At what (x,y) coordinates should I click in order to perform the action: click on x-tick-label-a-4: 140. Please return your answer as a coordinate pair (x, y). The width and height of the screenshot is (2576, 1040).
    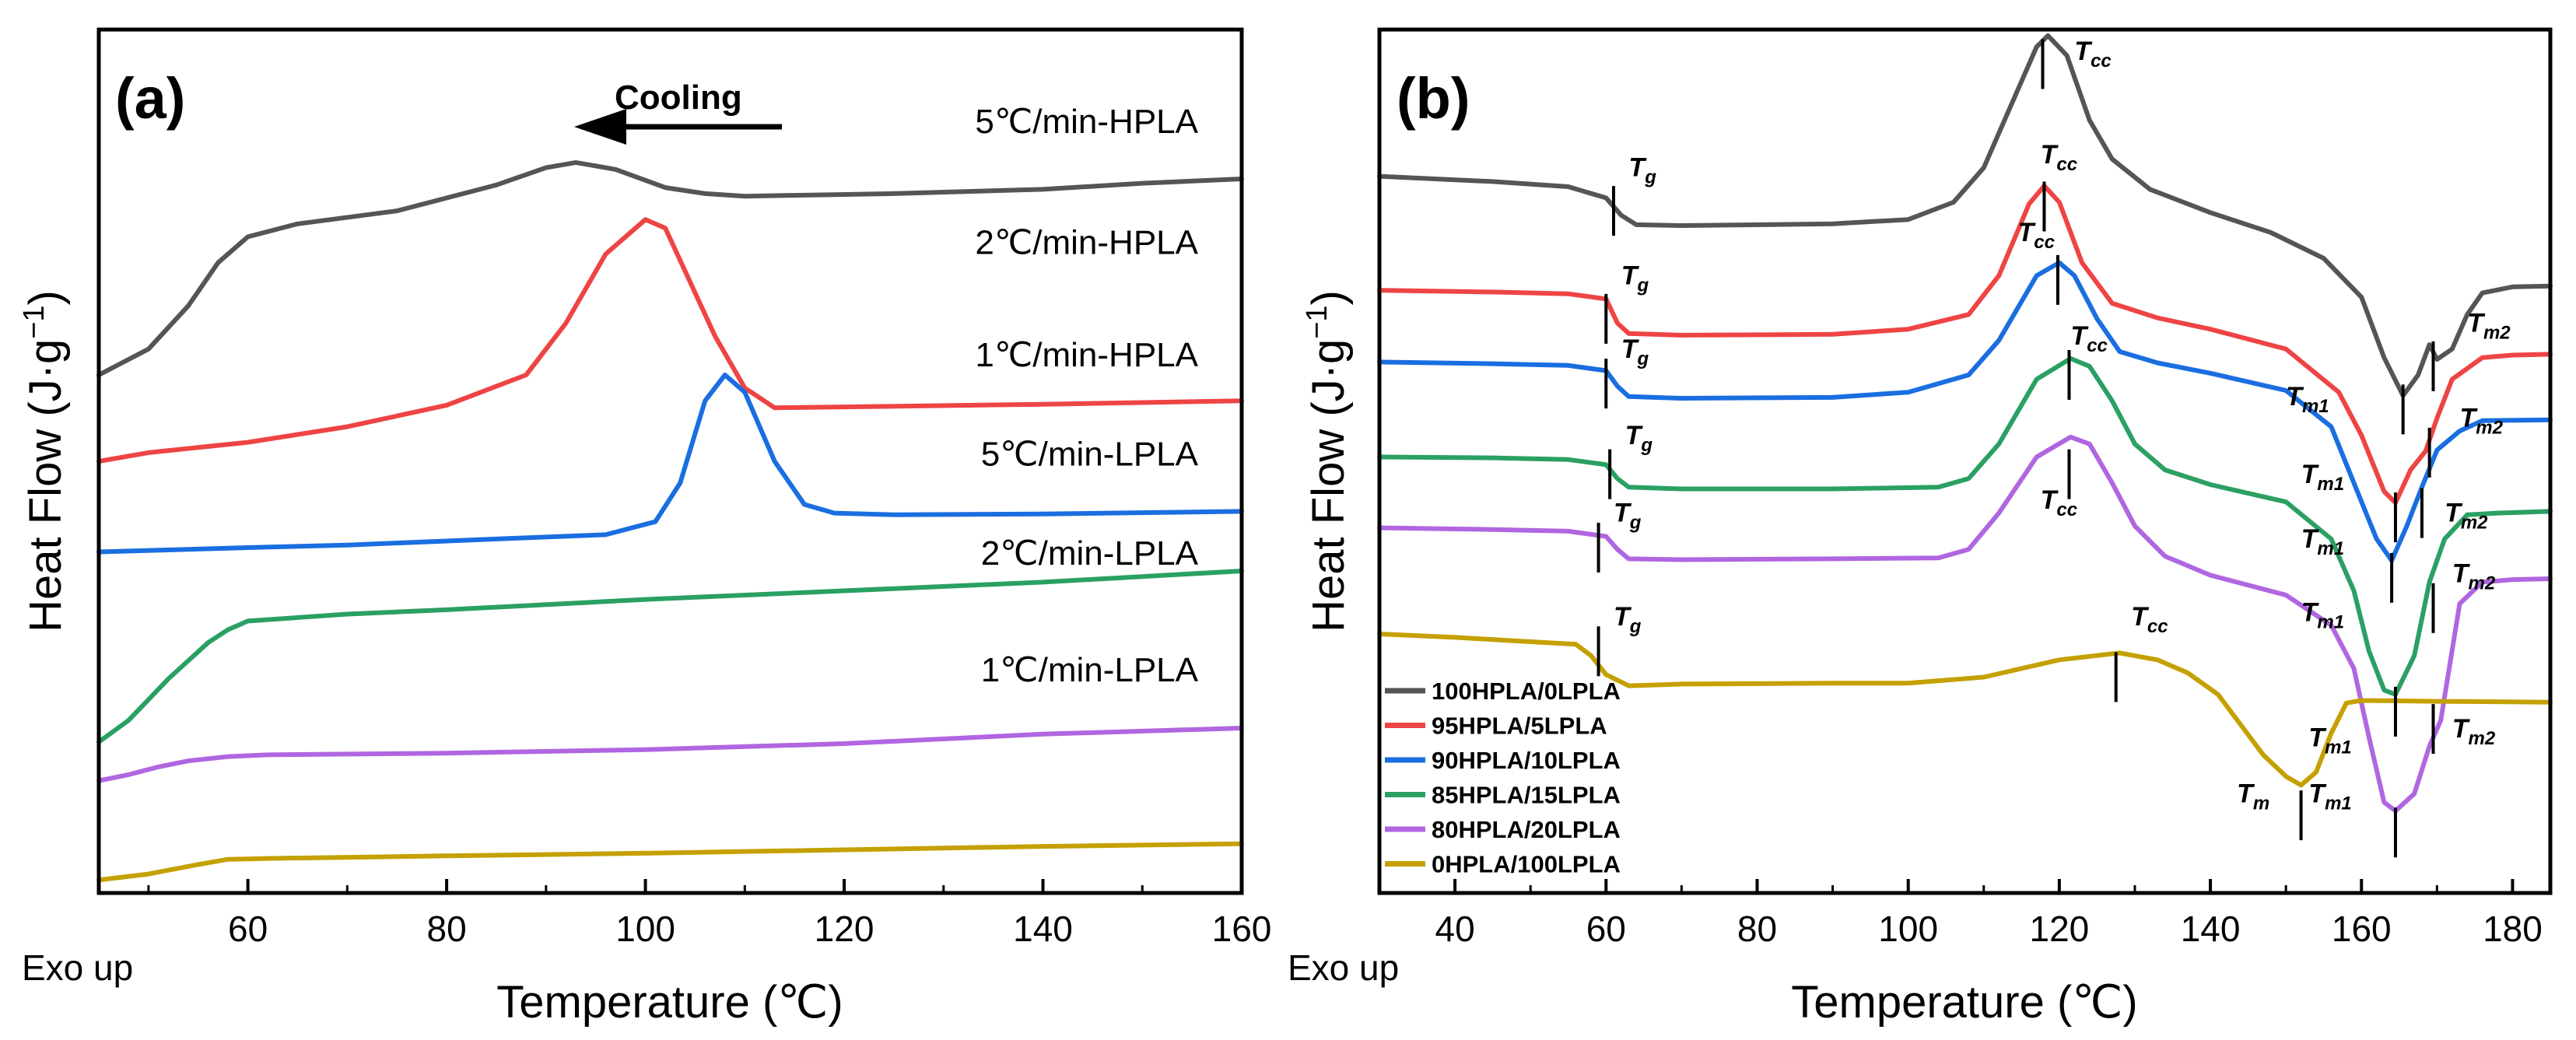
    Looking at the image, I should click on (1043, 929).